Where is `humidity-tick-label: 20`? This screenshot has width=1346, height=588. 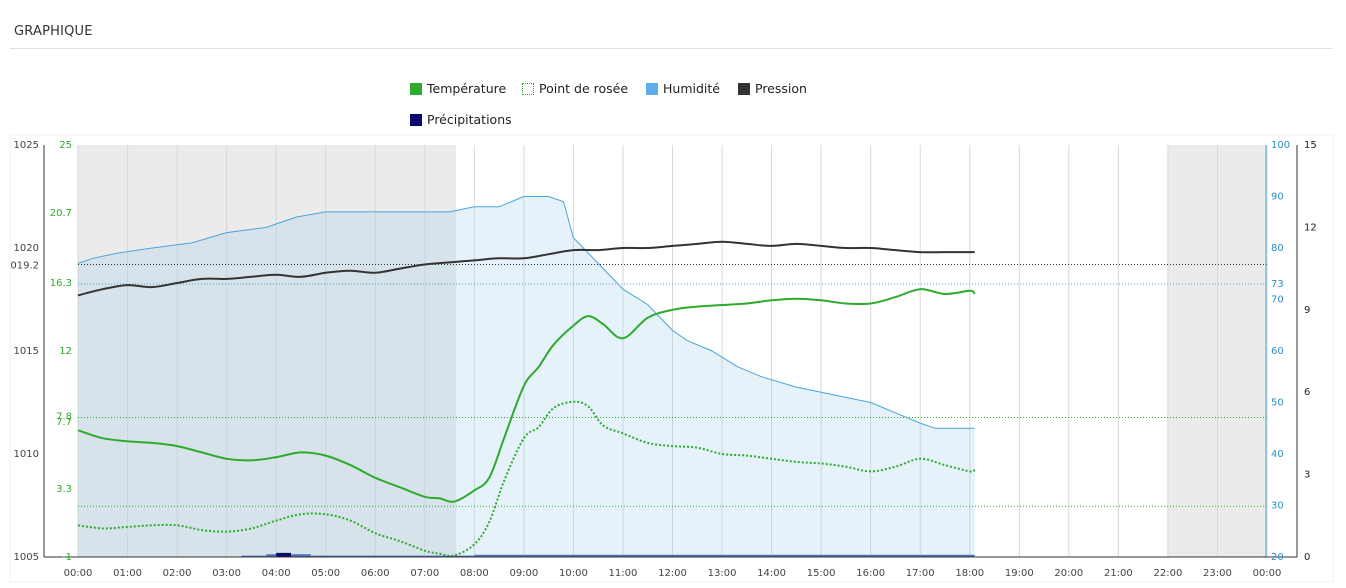
humidity-tick-label: 20 is located at coordinates (1277, 557).